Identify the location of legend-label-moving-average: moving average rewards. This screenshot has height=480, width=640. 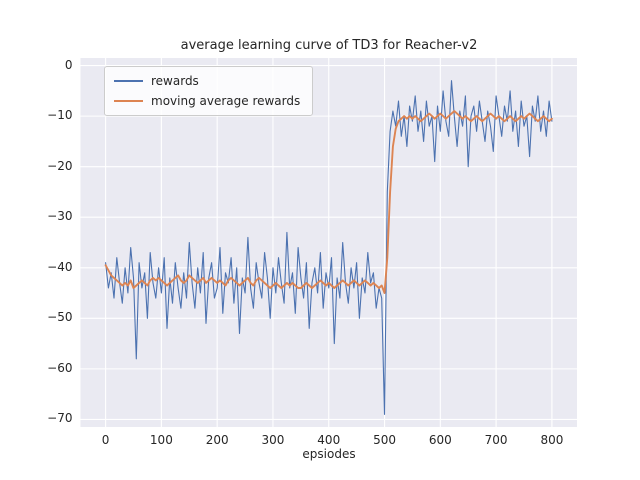
(226, 101).